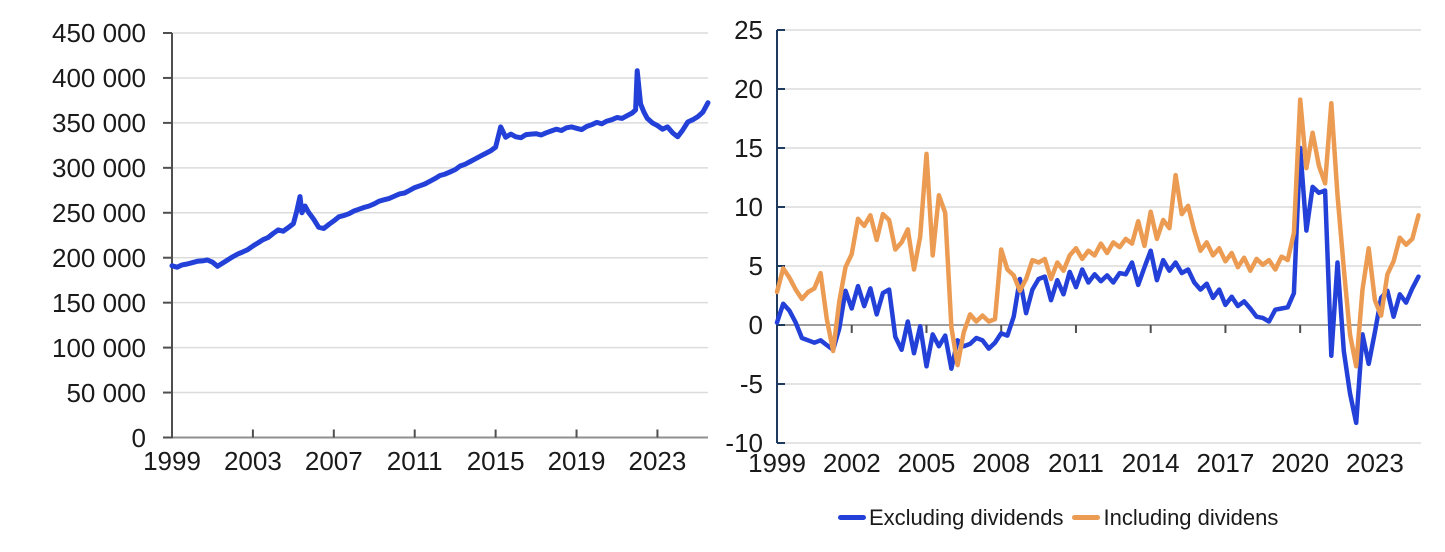 The height and width of the screenshot is (552, 1445). I want to click on left-y-tick-label: 400 000, so click(99, 77).